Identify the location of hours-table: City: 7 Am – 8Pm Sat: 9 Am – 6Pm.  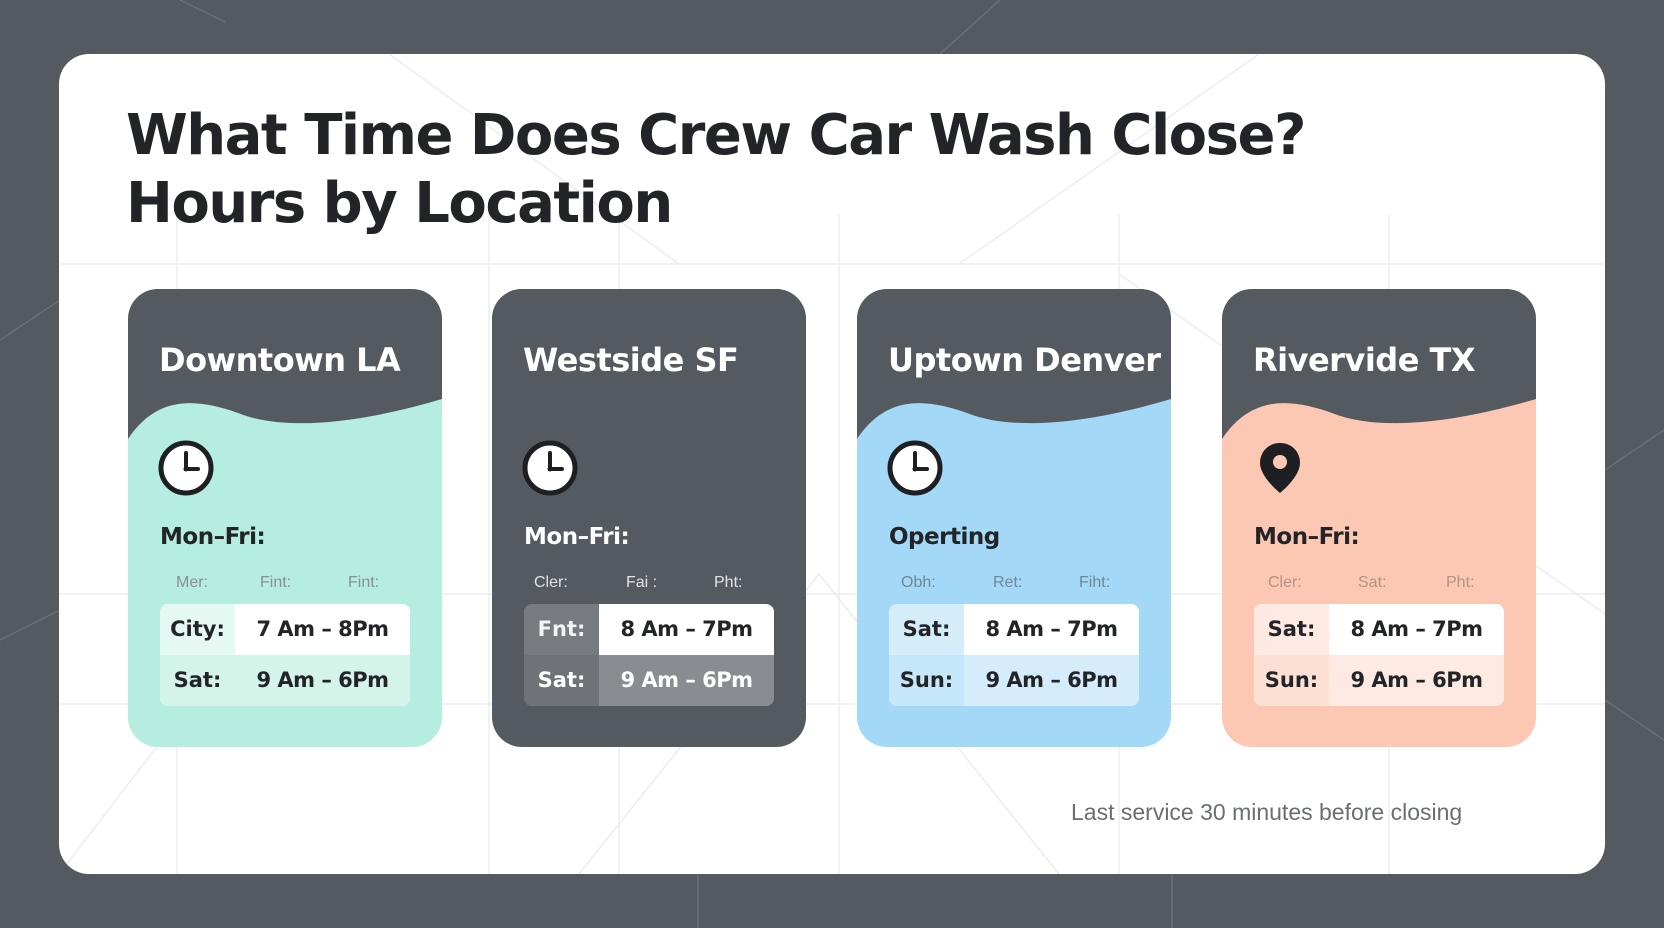
(285, 655).